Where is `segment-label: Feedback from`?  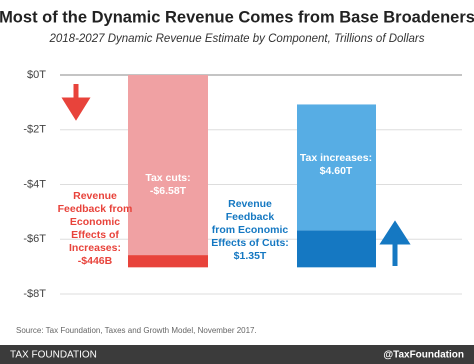
segment-label: Feedback from is located at coordinates (95, 209).